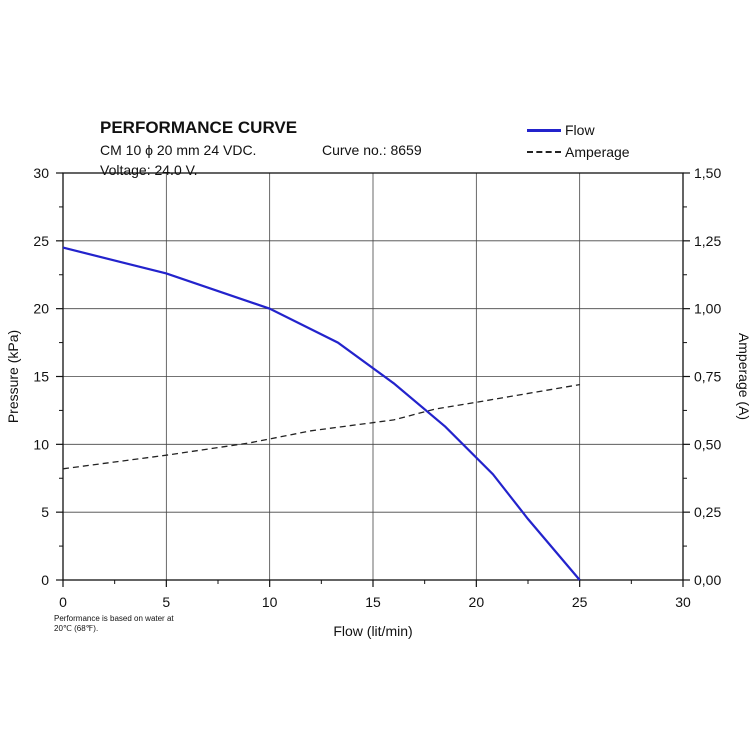 This screenshot has width=755, height=755. I want to click on legend-label-flow: Flow, so click(580, 130).